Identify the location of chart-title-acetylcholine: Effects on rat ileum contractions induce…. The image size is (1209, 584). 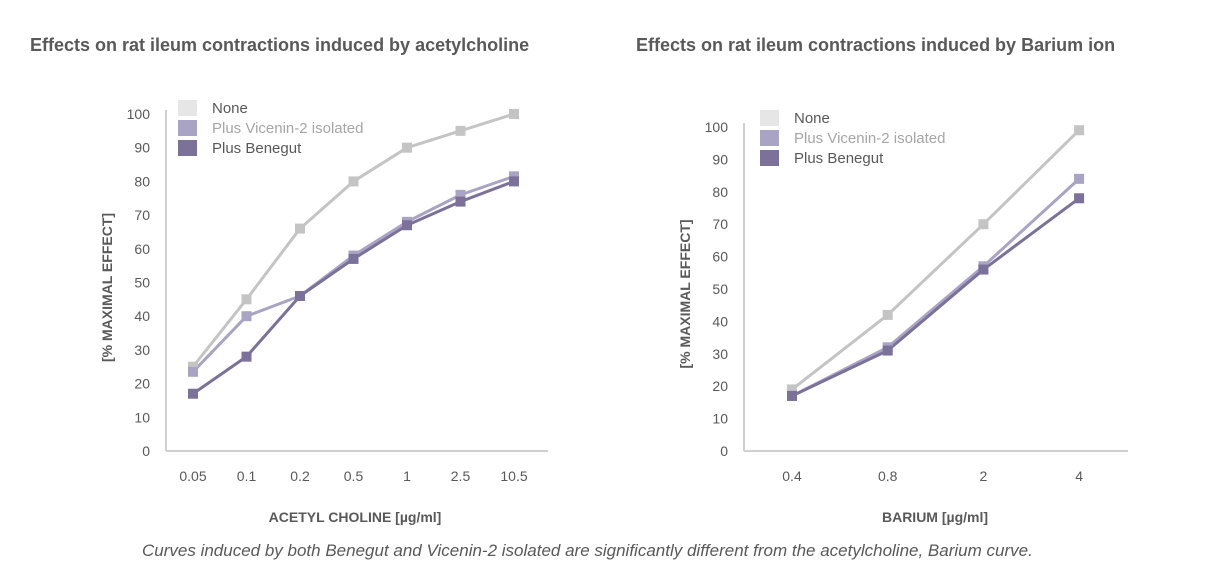
(280, 45).